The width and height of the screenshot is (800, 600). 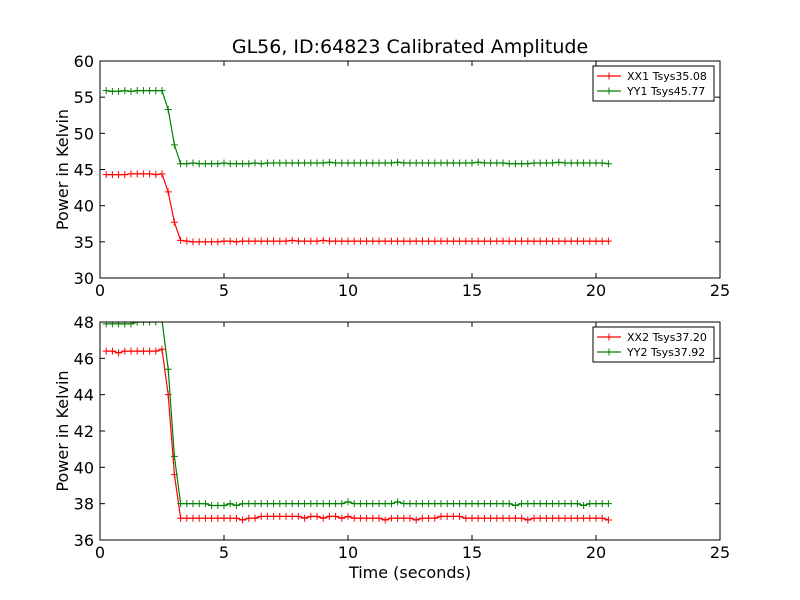 I want to click on y-tick-label: 42, so click(x=84, y=431).